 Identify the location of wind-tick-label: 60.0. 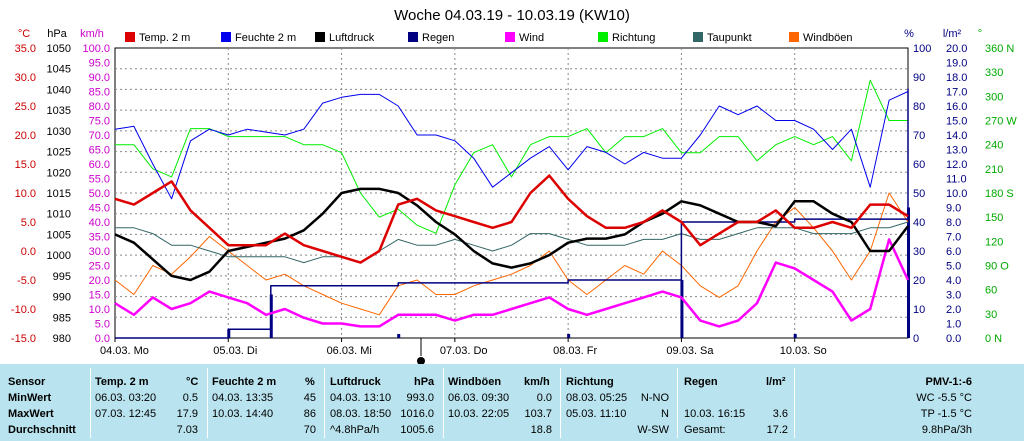
(99, 165).